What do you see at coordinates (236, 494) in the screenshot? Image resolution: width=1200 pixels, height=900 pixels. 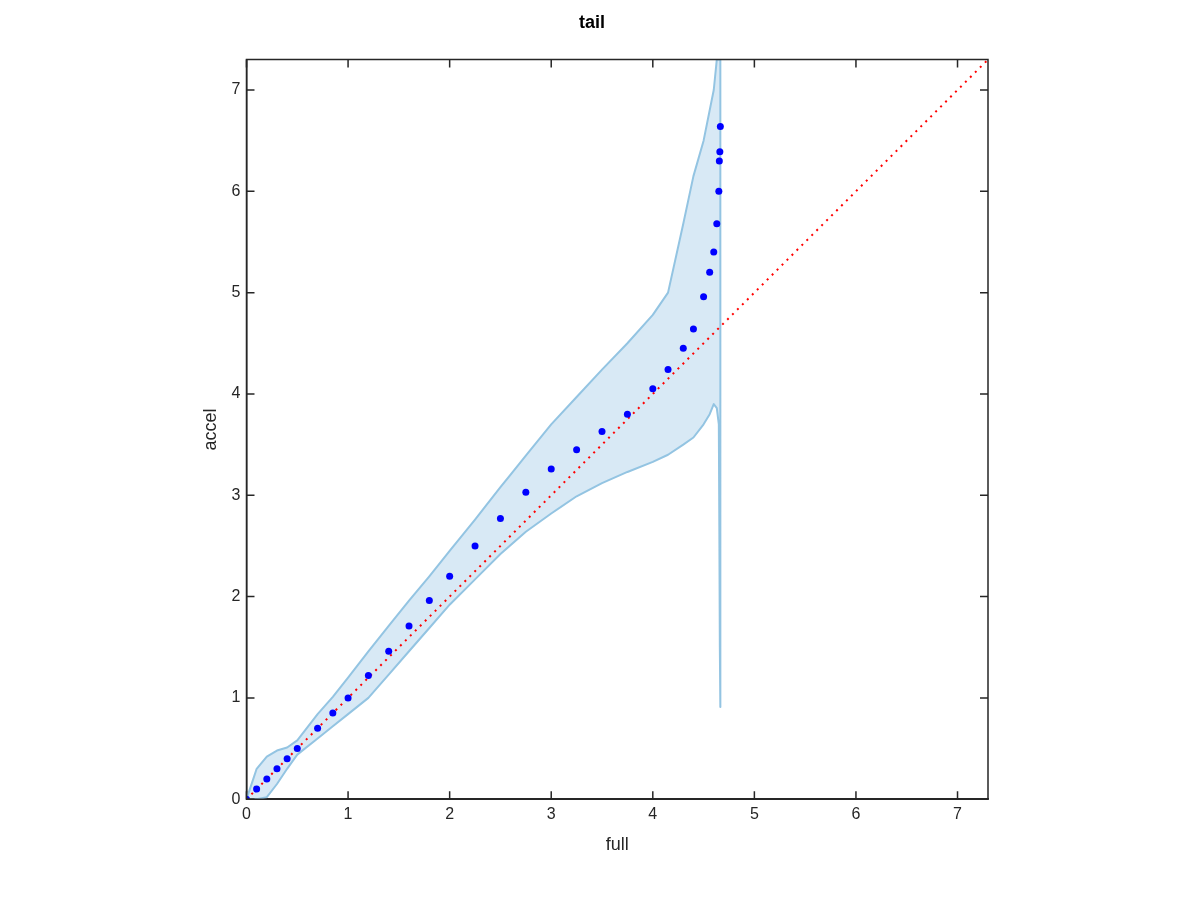 I see `y-tick-label: 3` at bounding box center [236, 494].